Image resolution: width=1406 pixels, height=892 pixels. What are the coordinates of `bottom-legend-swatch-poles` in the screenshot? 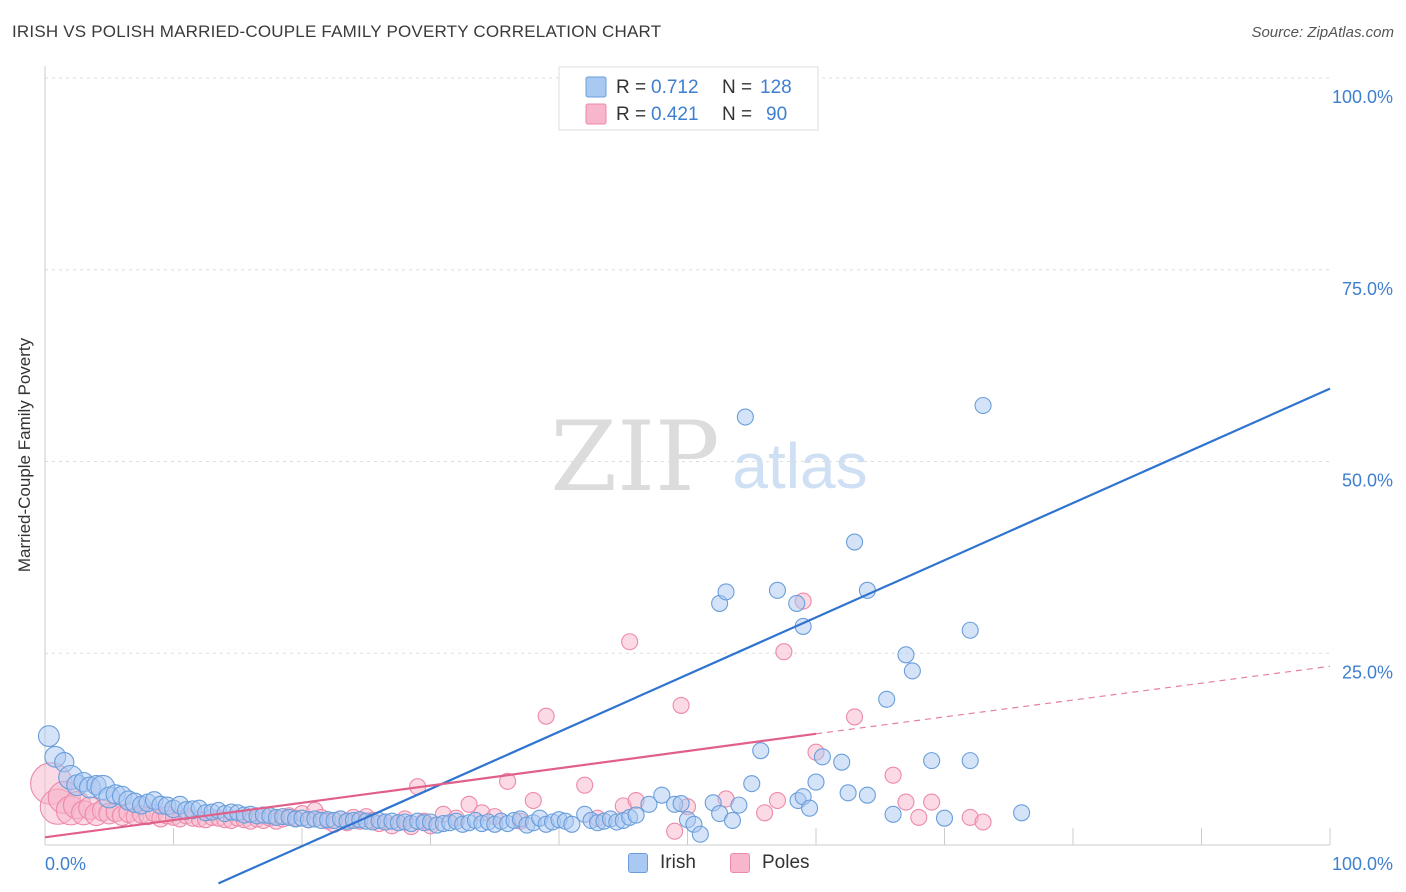 It's located at (740, 863).